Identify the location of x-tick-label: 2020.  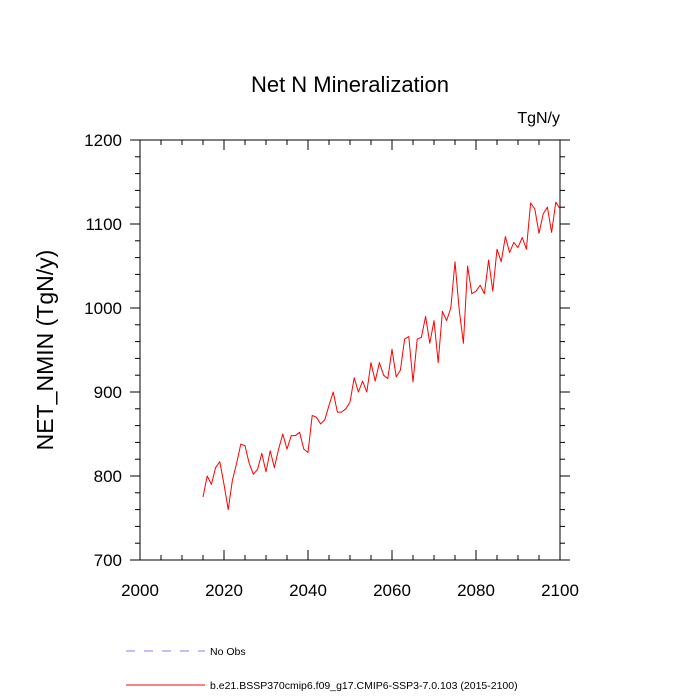
(224, 590).